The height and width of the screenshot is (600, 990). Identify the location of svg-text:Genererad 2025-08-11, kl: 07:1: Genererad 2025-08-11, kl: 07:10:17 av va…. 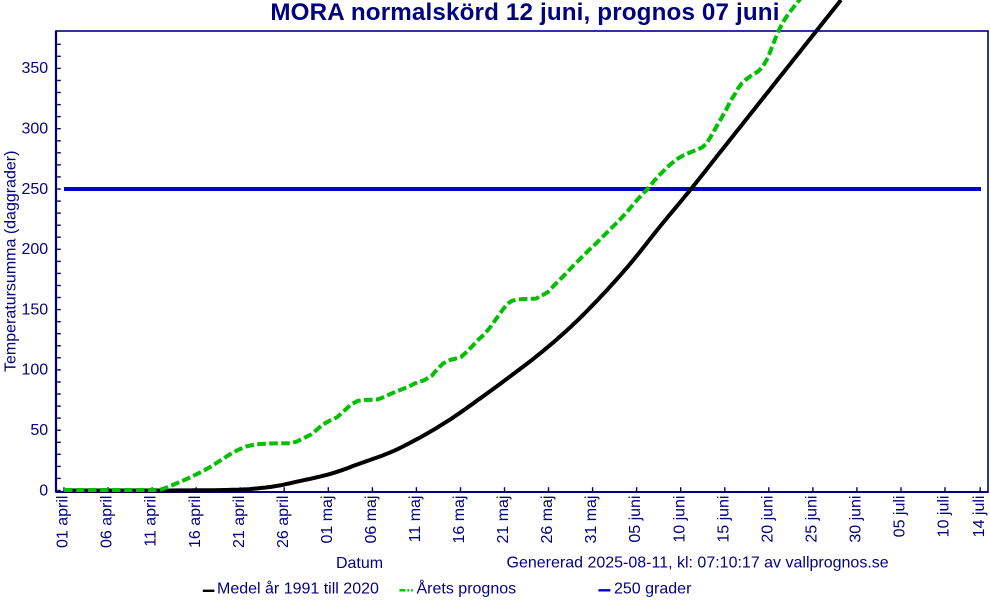
(698, 563).